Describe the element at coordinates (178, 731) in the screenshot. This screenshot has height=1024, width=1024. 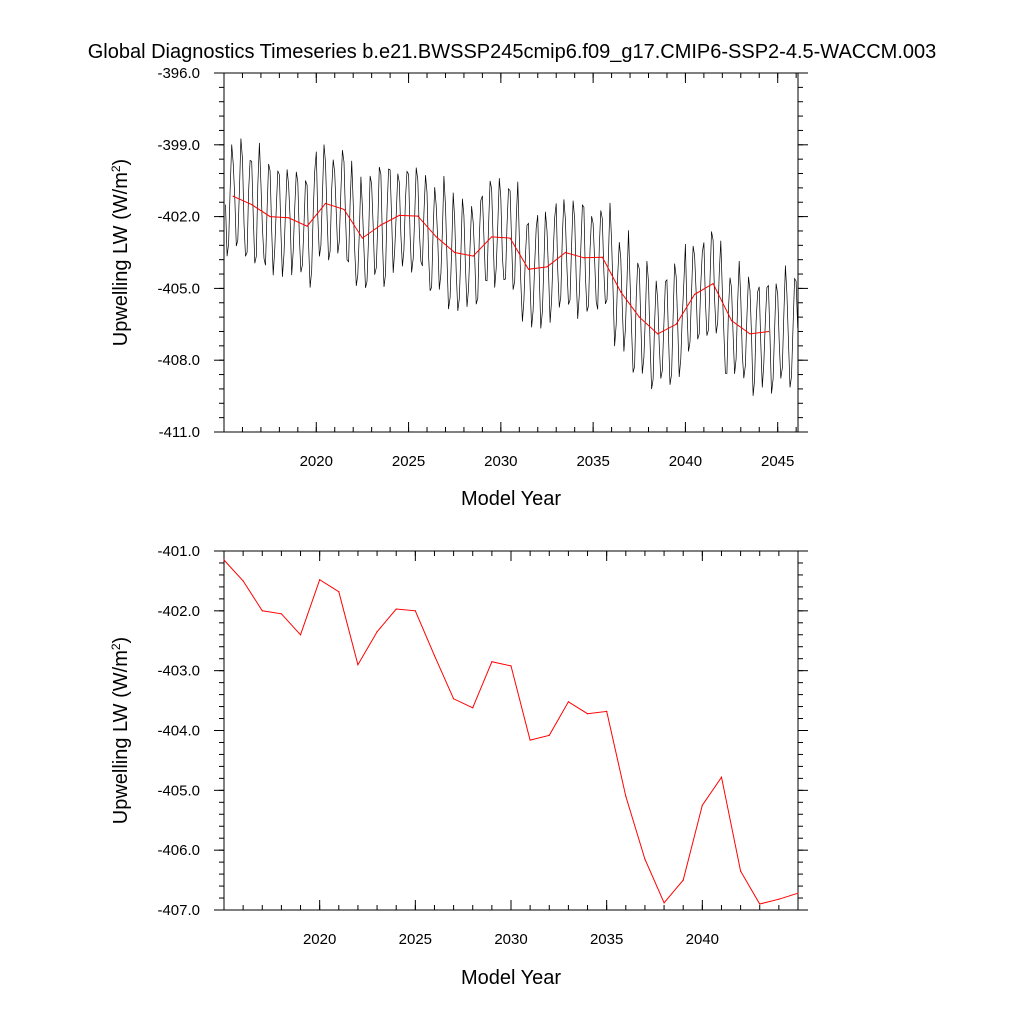
I see `y-tick-label: -404.0` at that location.